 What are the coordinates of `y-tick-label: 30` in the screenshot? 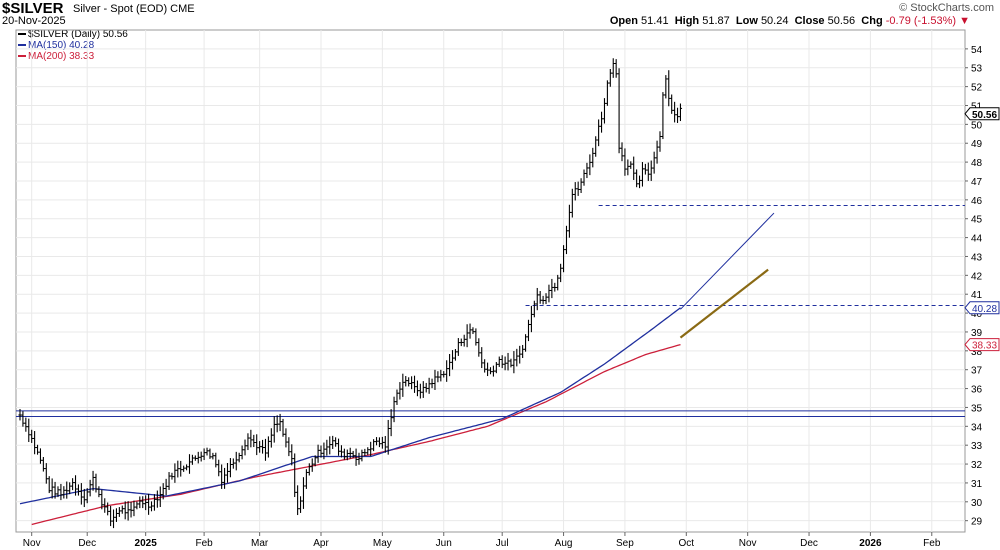 It's located at (977, 503).